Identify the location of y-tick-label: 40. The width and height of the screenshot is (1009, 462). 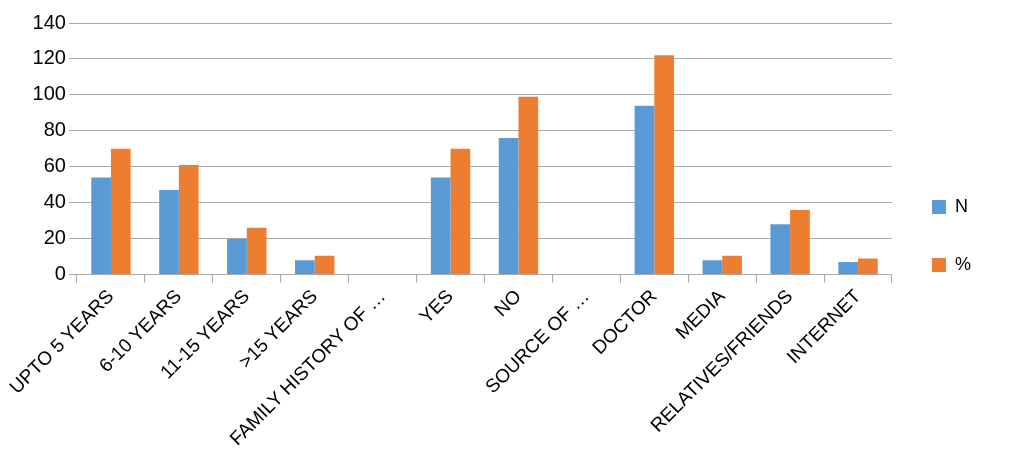
(54, 201).